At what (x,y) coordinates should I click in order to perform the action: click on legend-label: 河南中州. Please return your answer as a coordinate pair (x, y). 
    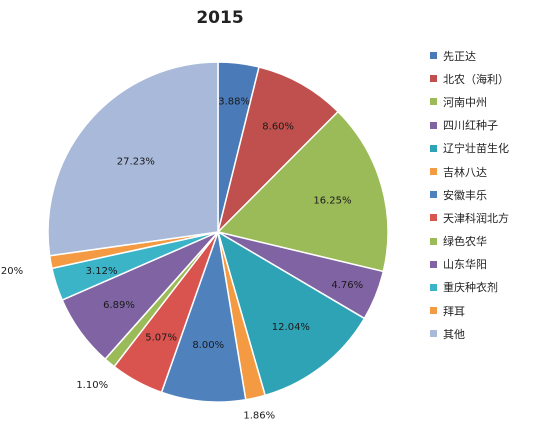
    Looking at the image, I should click on (465, 102).